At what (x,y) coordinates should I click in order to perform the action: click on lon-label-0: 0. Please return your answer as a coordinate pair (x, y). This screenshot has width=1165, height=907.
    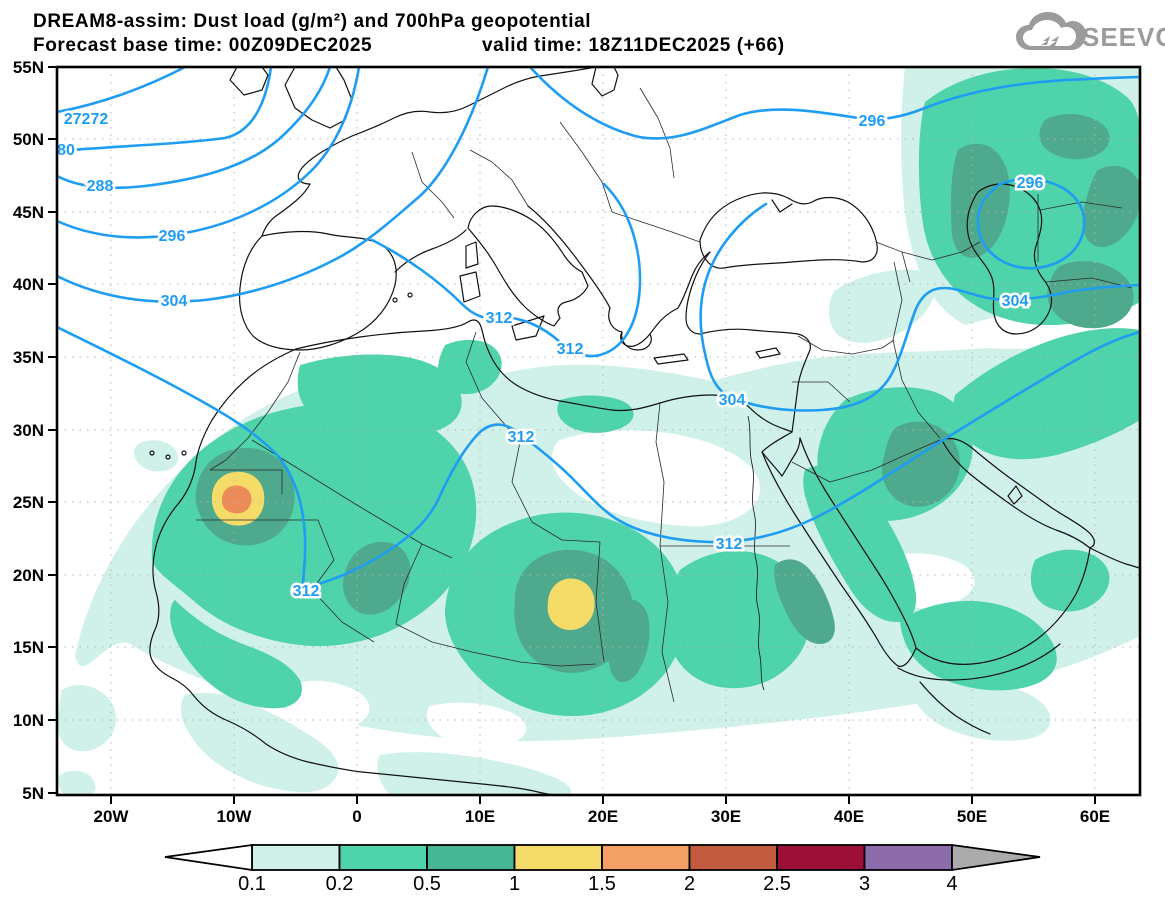
    Looking at the image, I should click on (356, 816).